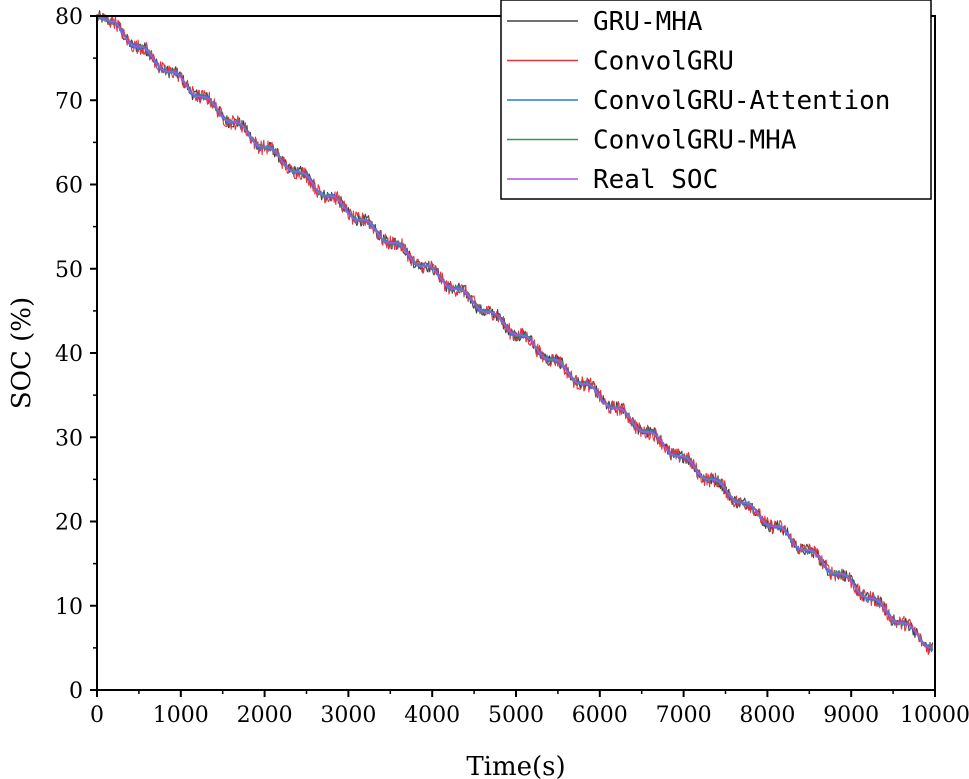 The width and height of the screenshot is (969, 779). Describe the element at coordinates (76, 691) in the screenshot. I see `y-tick-label: 0` at that location.